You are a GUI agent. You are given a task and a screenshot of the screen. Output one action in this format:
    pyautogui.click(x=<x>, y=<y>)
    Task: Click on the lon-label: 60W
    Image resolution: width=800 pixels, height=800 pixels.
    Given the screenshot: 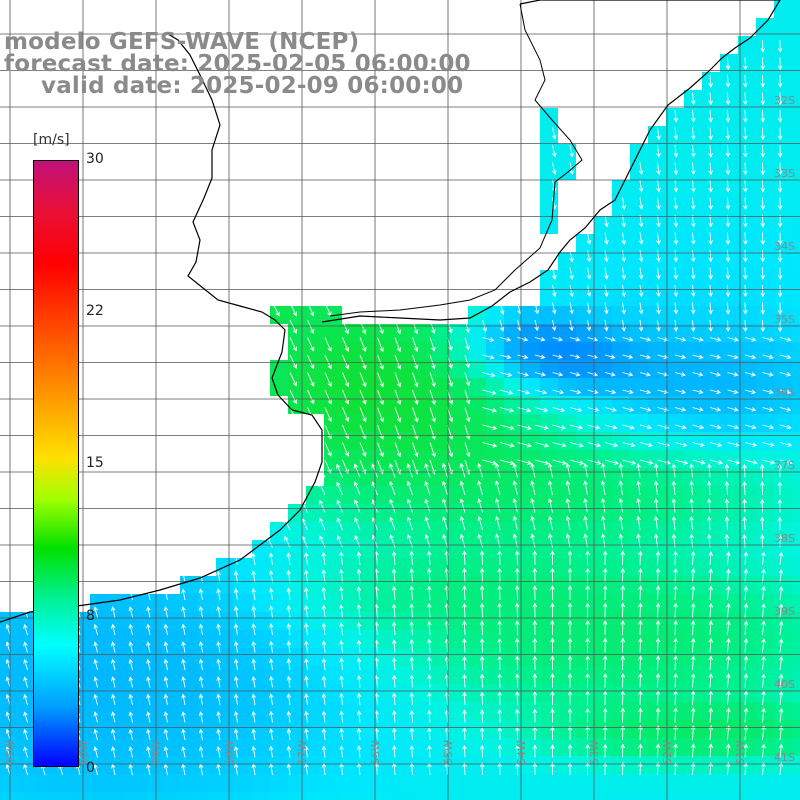 What is the action you would take?
    pyautogui.click(x=83, y=752)
    